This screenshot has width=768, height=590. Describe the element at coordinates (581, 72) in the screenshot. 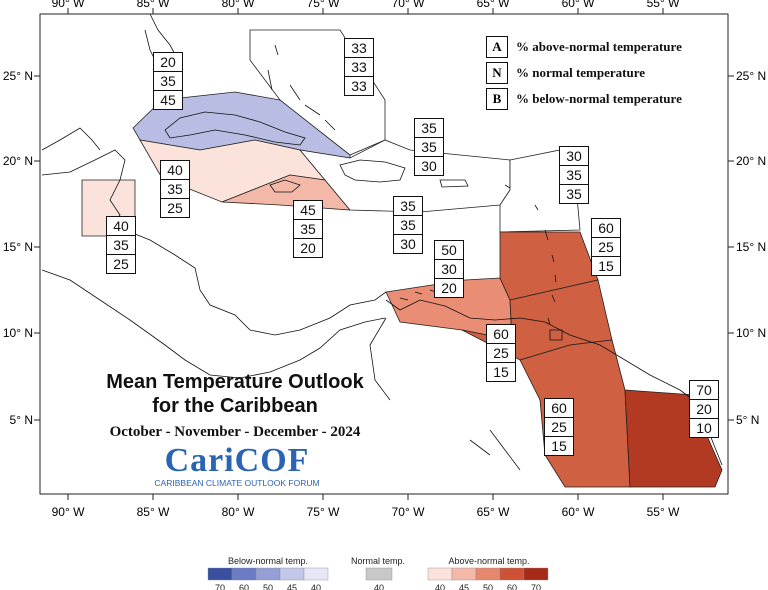

I see `key-text: % normal temperature` at that location.